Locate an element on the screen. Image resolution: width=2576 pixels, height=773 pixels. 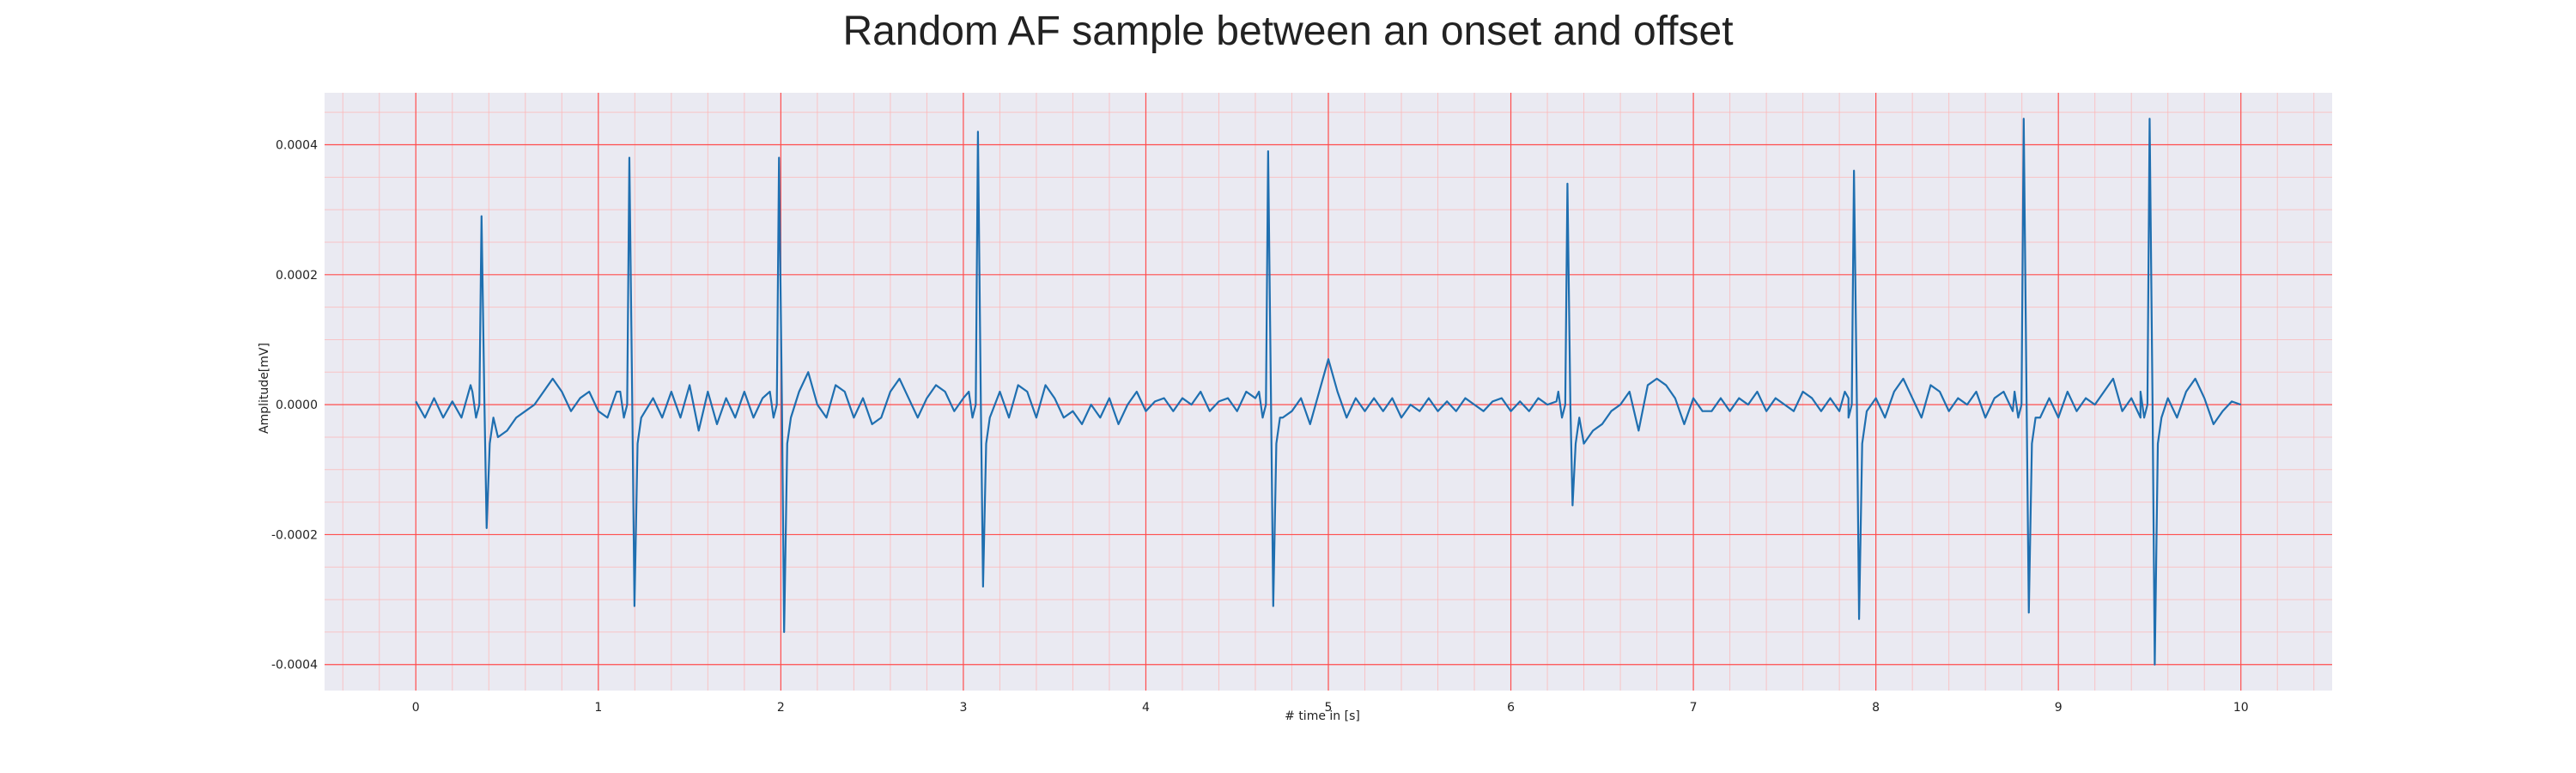
x-tick-label: 7 is located at coordinates (1694, 708).